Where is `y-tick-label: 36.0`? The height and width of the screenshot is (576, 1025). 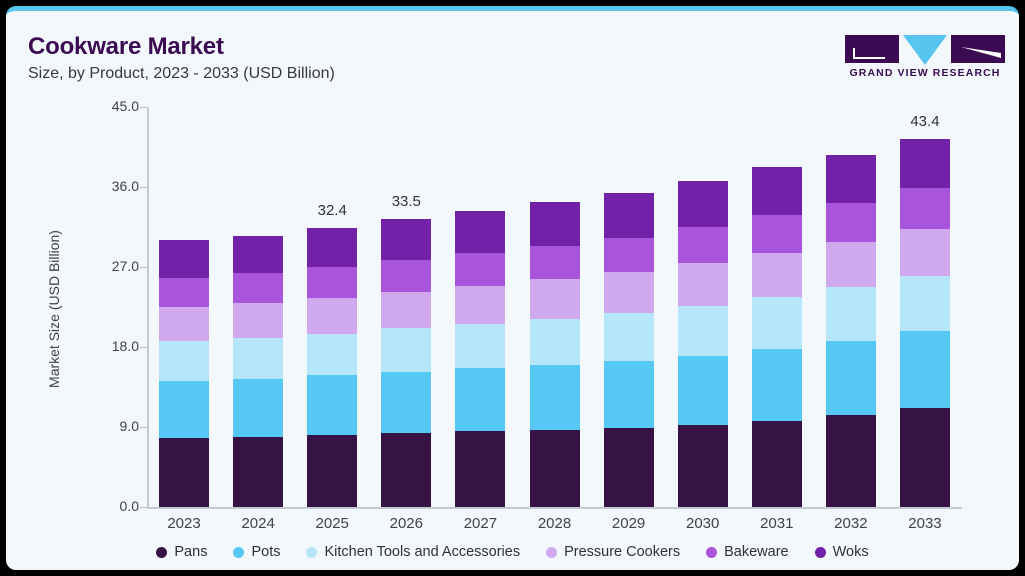 y-tick-label: 36.0 is located at coordinates (125, 186).